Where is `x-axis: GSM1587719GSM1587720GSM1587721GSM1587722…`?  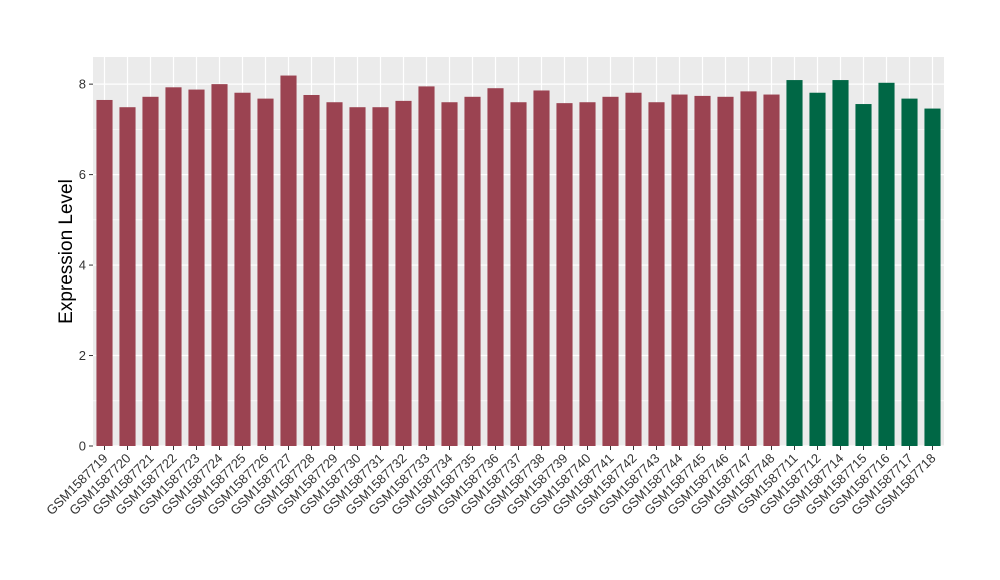 x-axis: GSM1587719GSM1587720GSM1587721GSM1587722… is located at coordinates (491, 482).